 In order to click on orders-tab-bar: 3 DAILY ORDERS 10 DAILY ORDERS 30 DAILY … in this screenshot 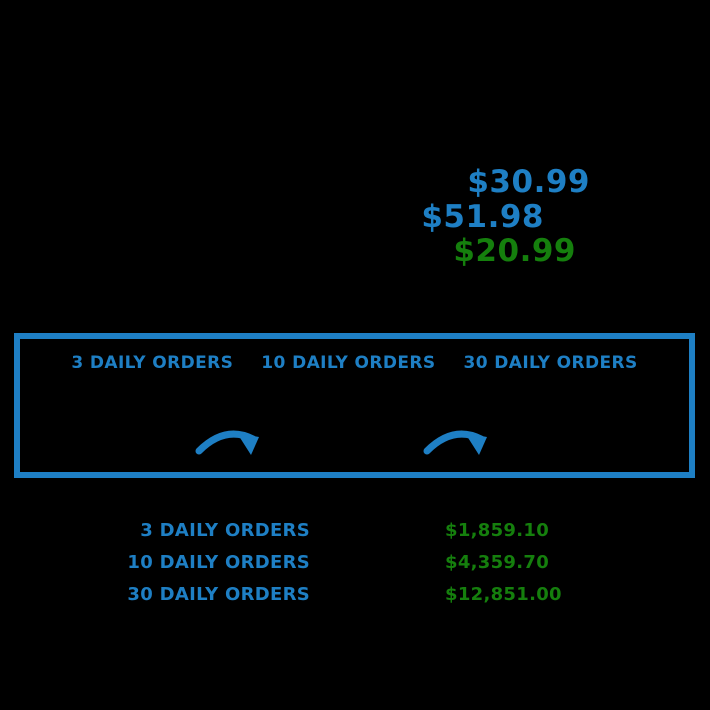, I will do `click(354, 363)`.